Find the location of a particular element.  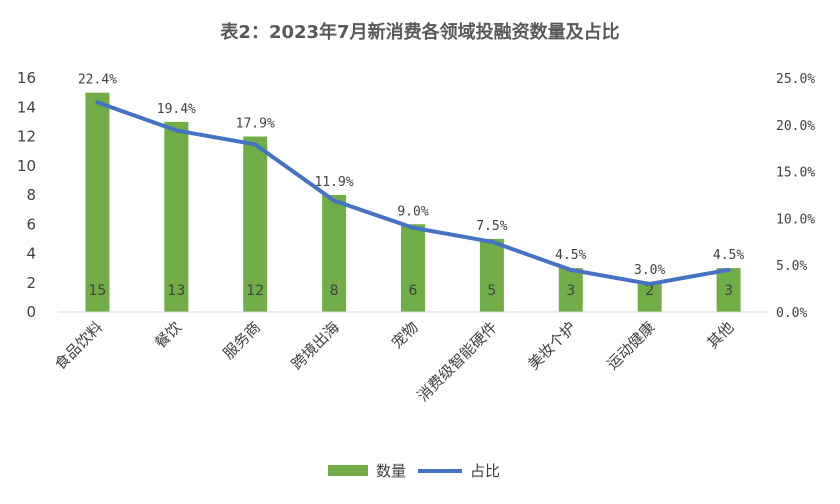

bar-value-label: 8 is located at coordinates (334, 291).